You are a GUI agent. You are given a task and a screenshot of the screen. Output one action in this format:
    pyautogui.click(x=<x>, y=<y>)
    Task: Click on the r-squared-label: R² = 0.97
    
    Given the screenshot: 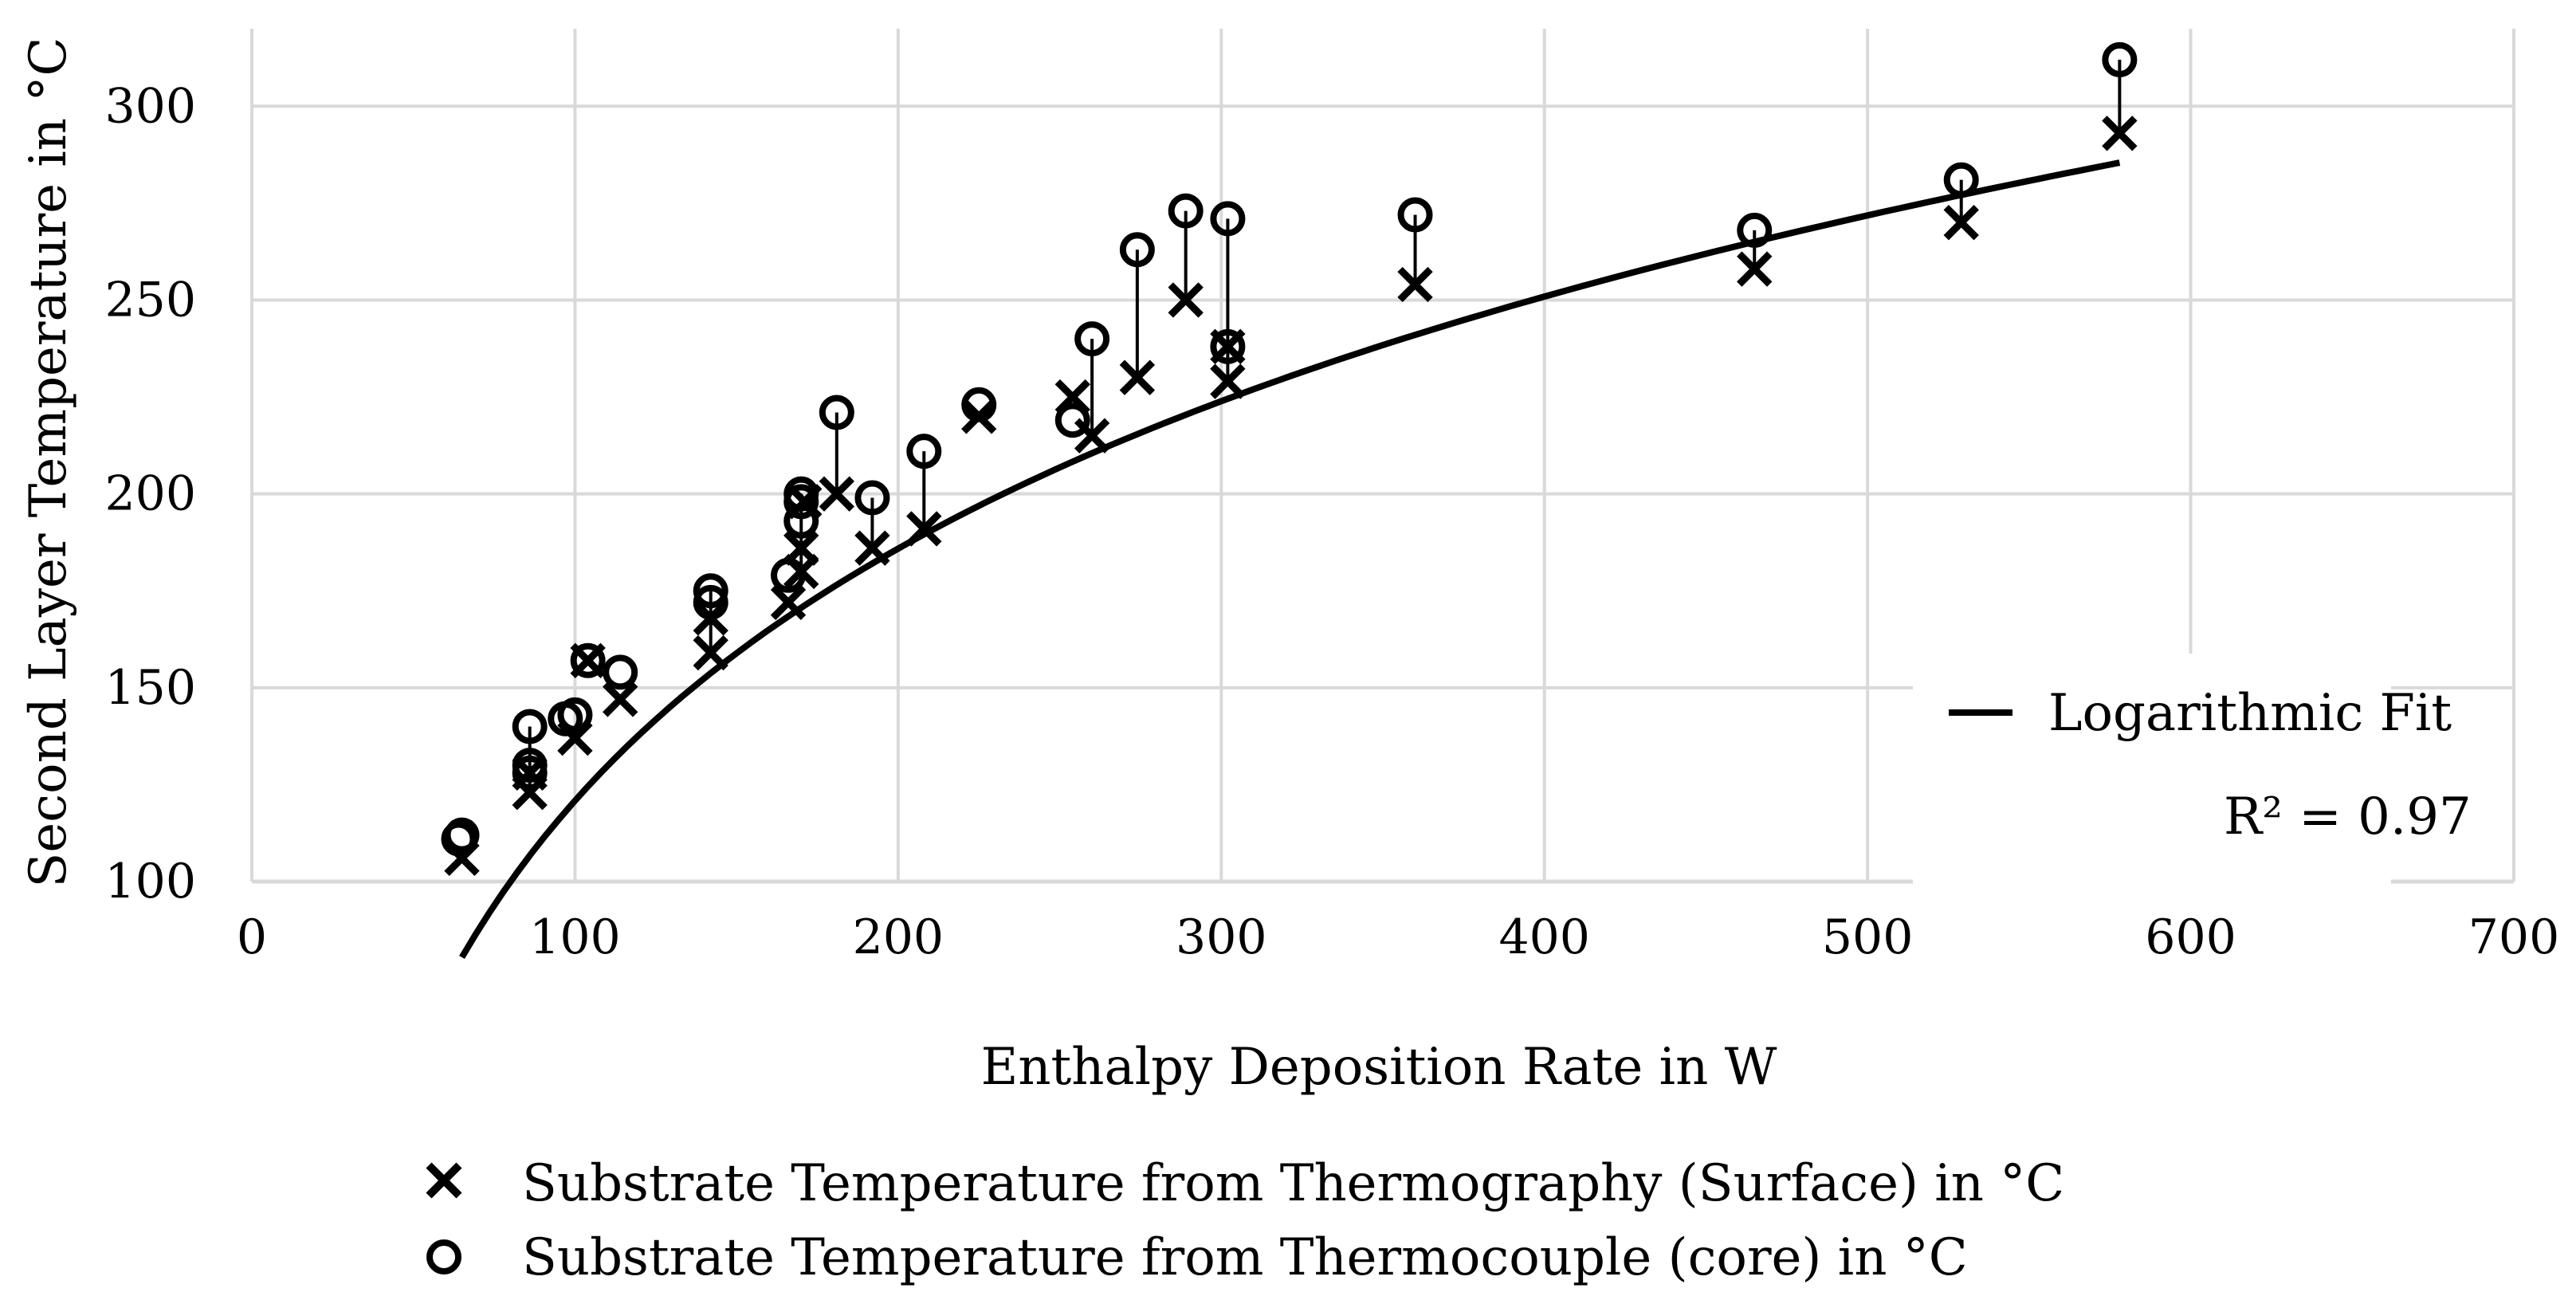 What is the action you would take?
    pyautogui.click(x=2348, y=817)
    